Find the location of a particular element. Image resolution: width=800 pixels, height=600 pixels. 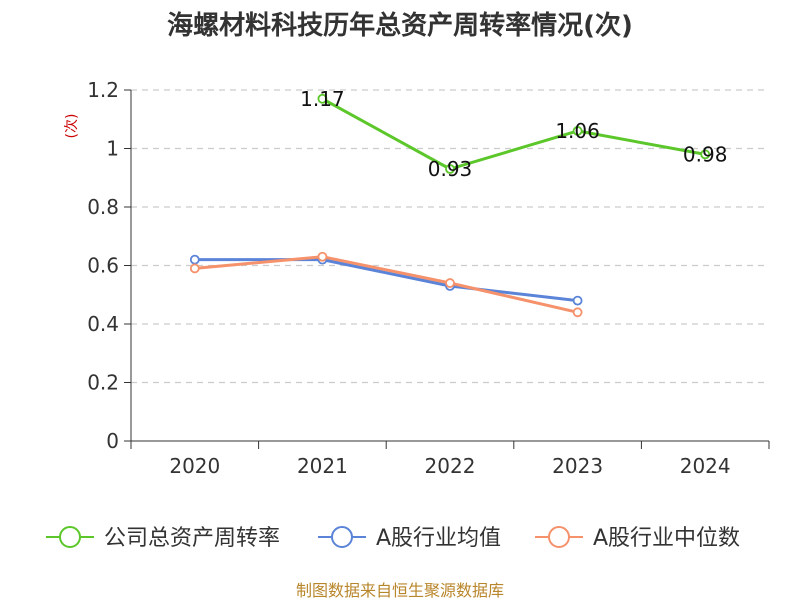

y-tick-label: 0.6 is located at coordinates (103, 266).